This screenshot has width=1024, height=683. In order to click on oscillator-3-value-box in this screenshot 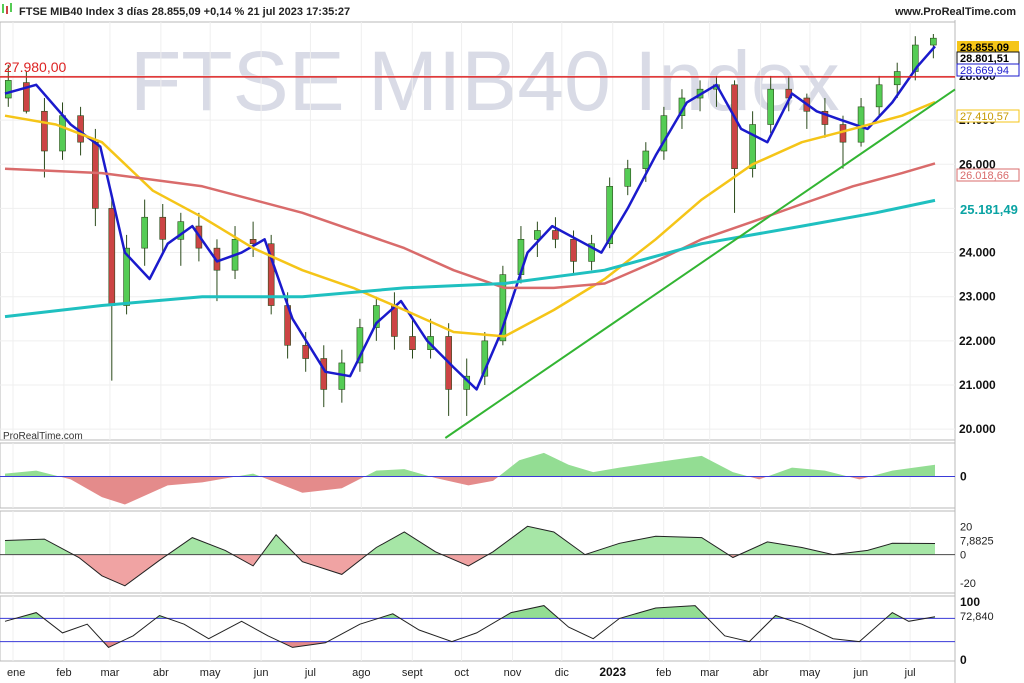, I will do `click(979, 614)`.